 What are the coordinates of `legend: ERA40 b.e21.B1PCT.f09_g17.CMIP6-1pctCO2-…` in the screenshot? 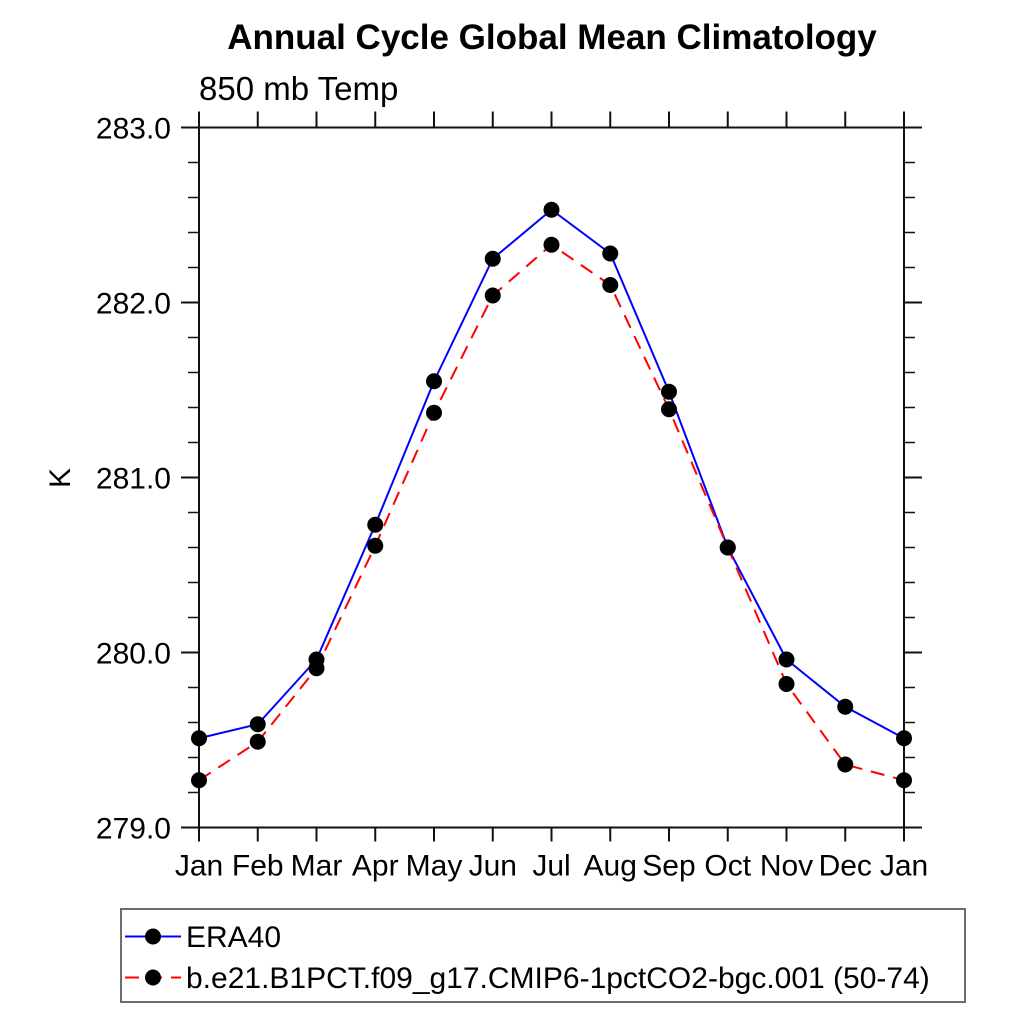 It's located at (543, 955).